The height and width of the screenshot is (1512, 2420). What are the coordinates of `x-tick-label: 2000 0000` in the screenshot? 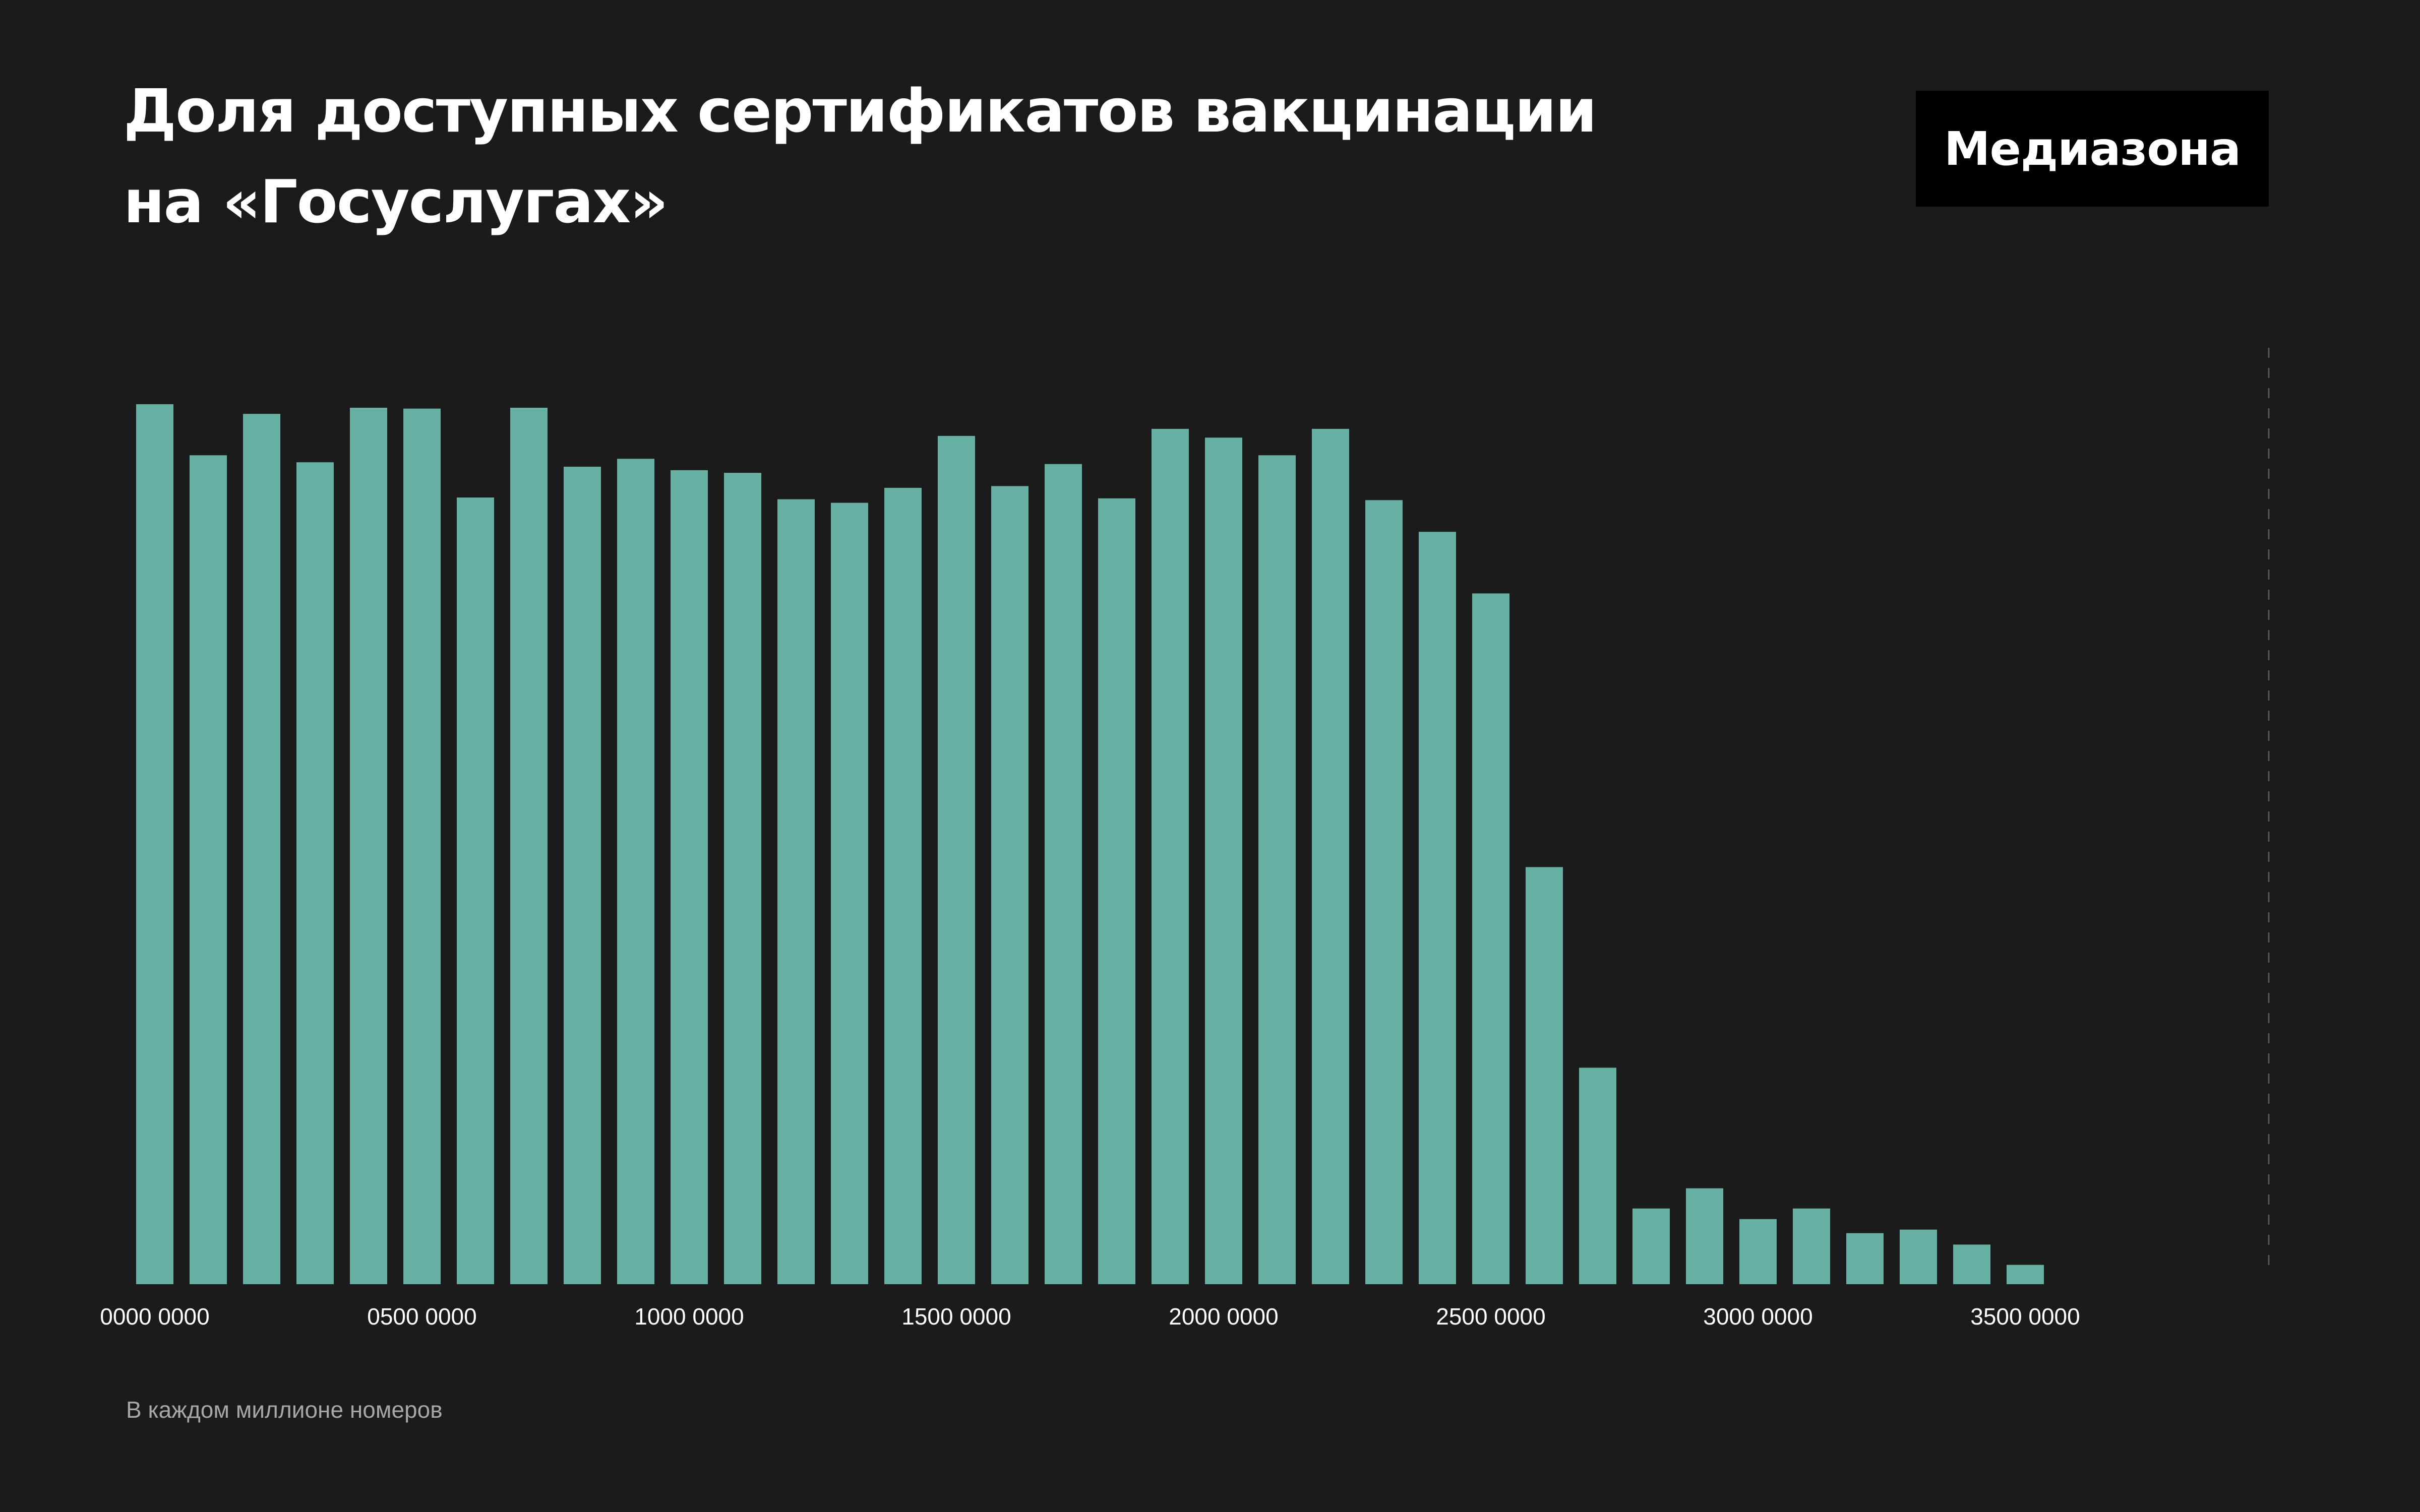 It's located at (1223, 1316).